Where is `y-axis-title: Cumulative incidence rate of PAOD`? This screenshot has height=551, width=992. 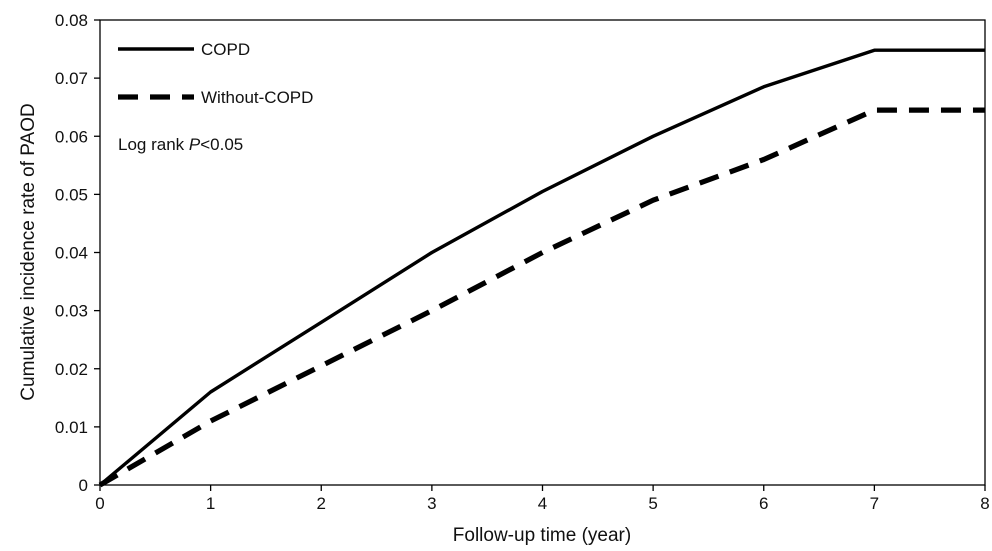
y-axis-title: Cumulative incidence rate of PAOD is located at coordinates (28, 251).